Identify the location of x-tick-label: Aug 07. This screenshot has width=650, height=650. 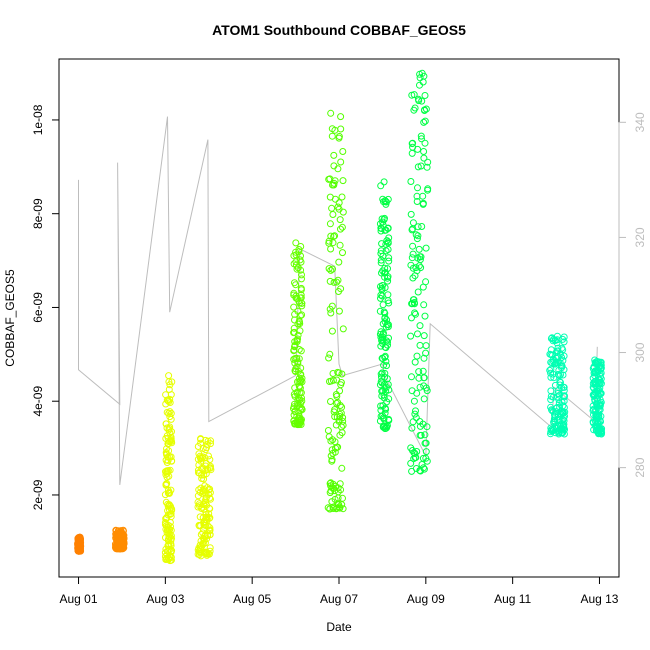
(339, 599).